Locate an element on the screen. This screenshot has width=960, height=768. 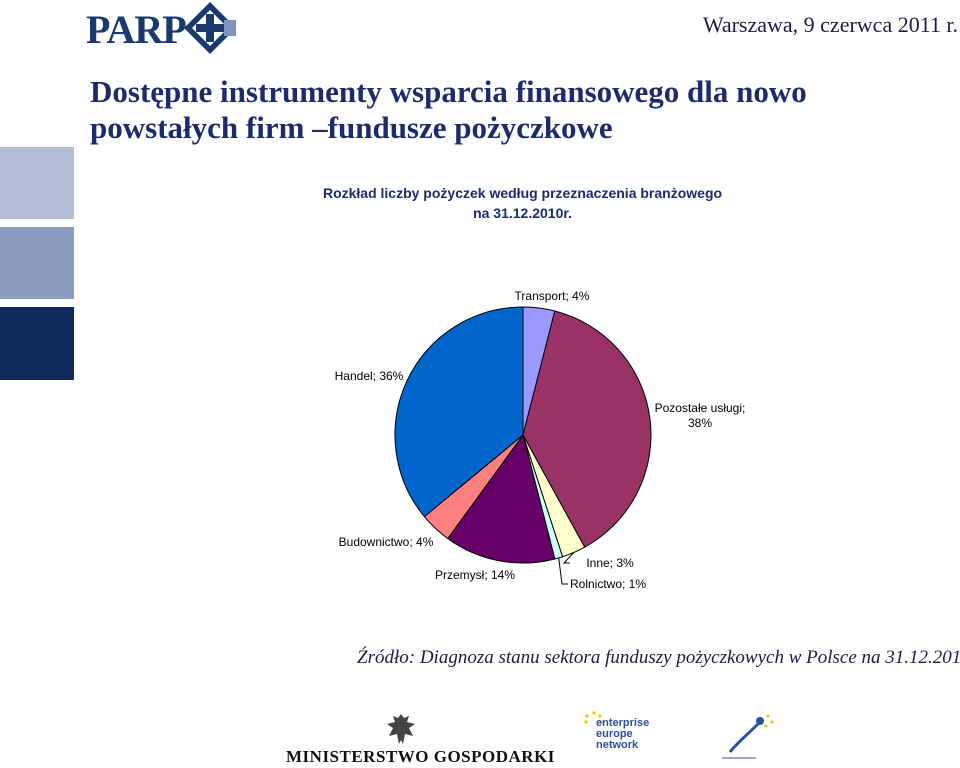
parp-logo: PARP is located at coordinates (166, 28).